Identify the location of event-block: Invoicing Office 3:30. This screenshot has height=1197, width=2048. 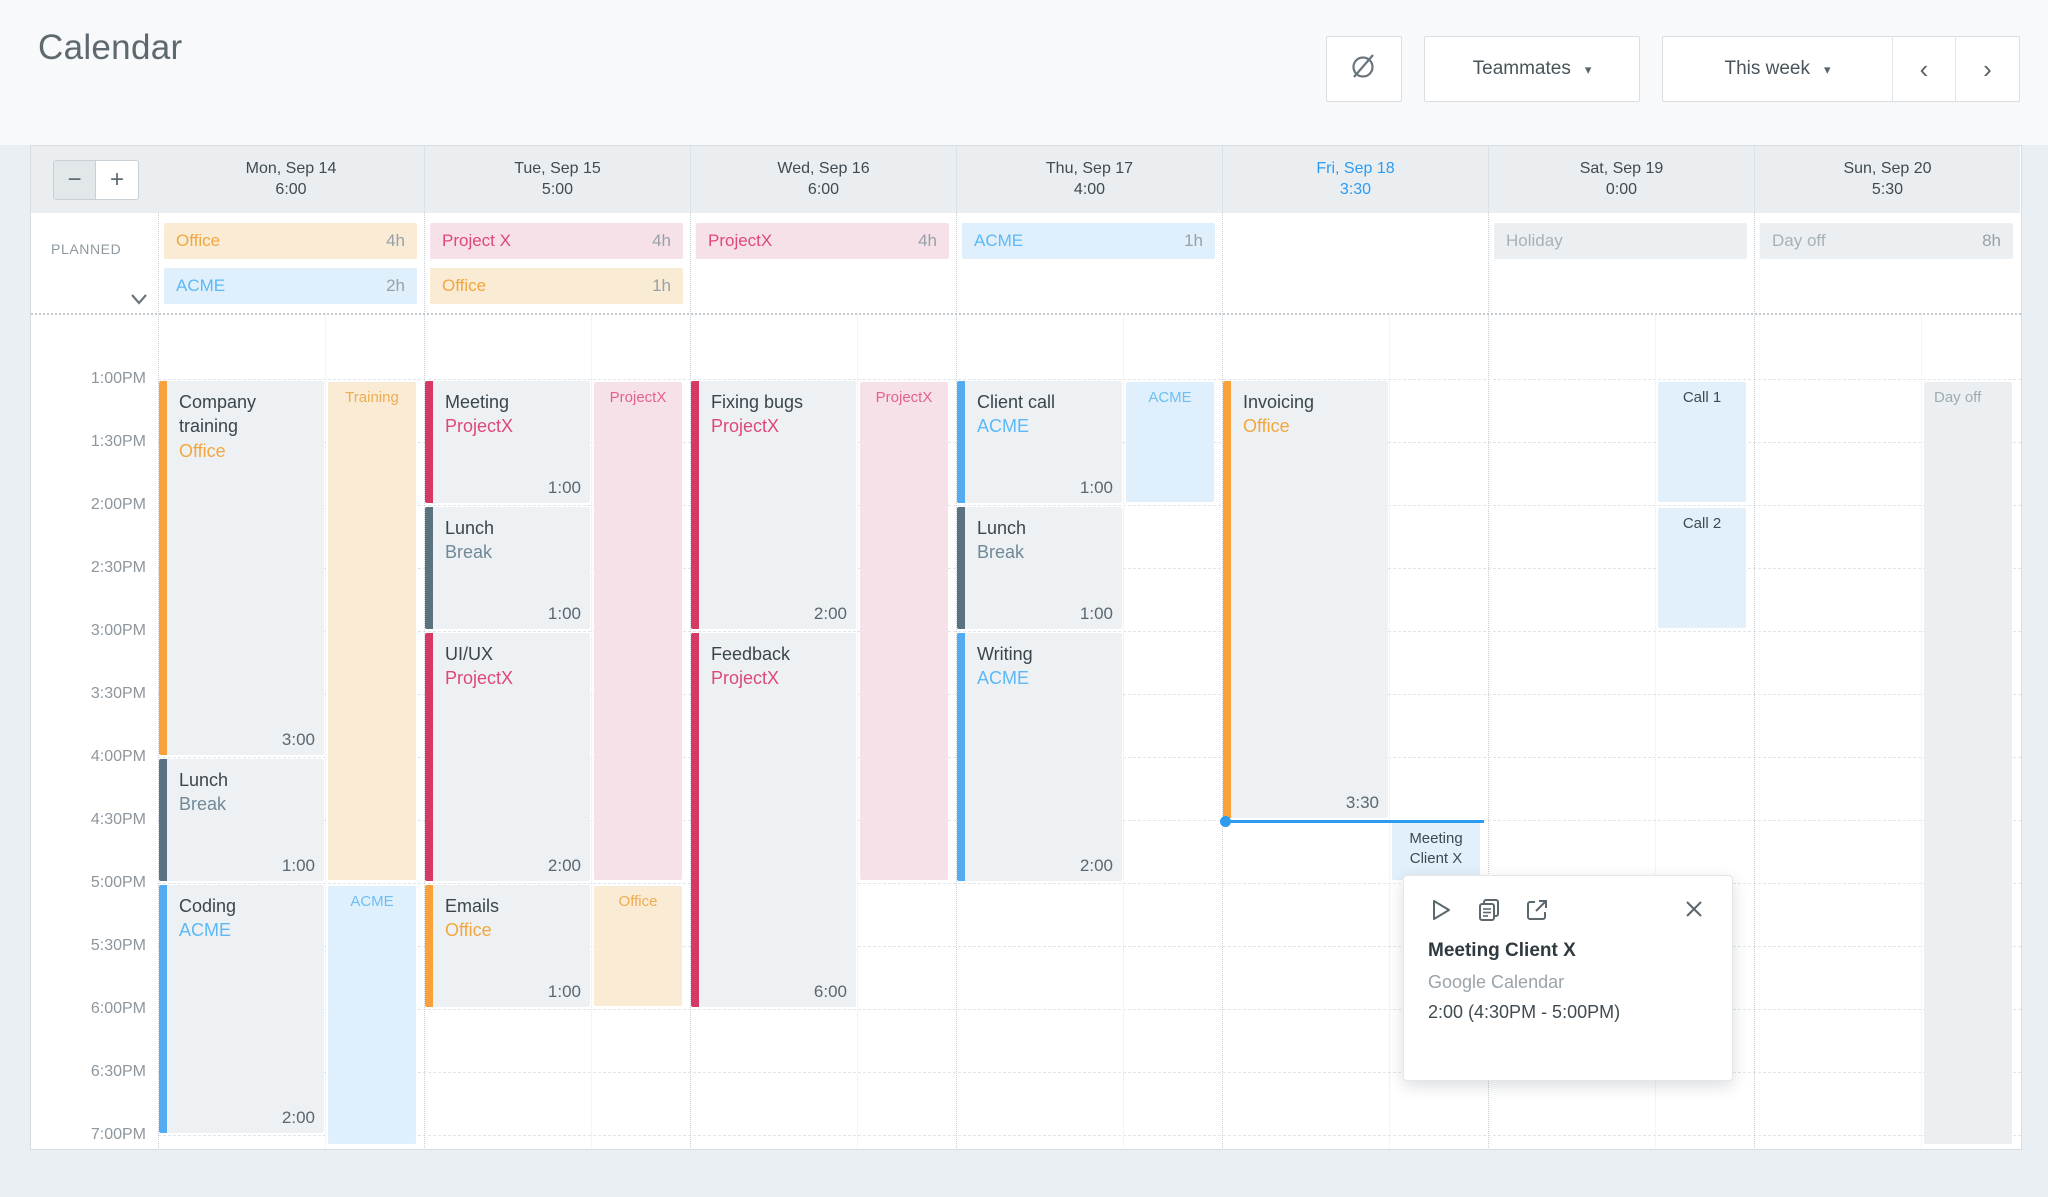
(1305, 599).